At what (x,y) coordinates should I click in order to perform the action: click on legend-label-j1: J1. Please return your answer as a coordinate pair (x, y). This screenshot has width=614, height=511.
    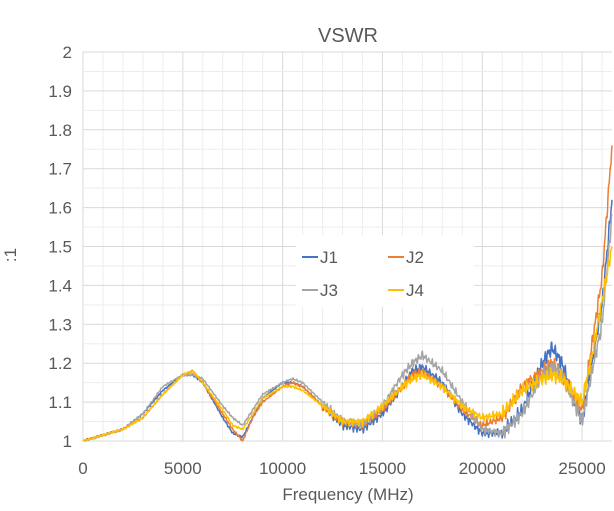
    Looking at the image, I should click on (329, 257).